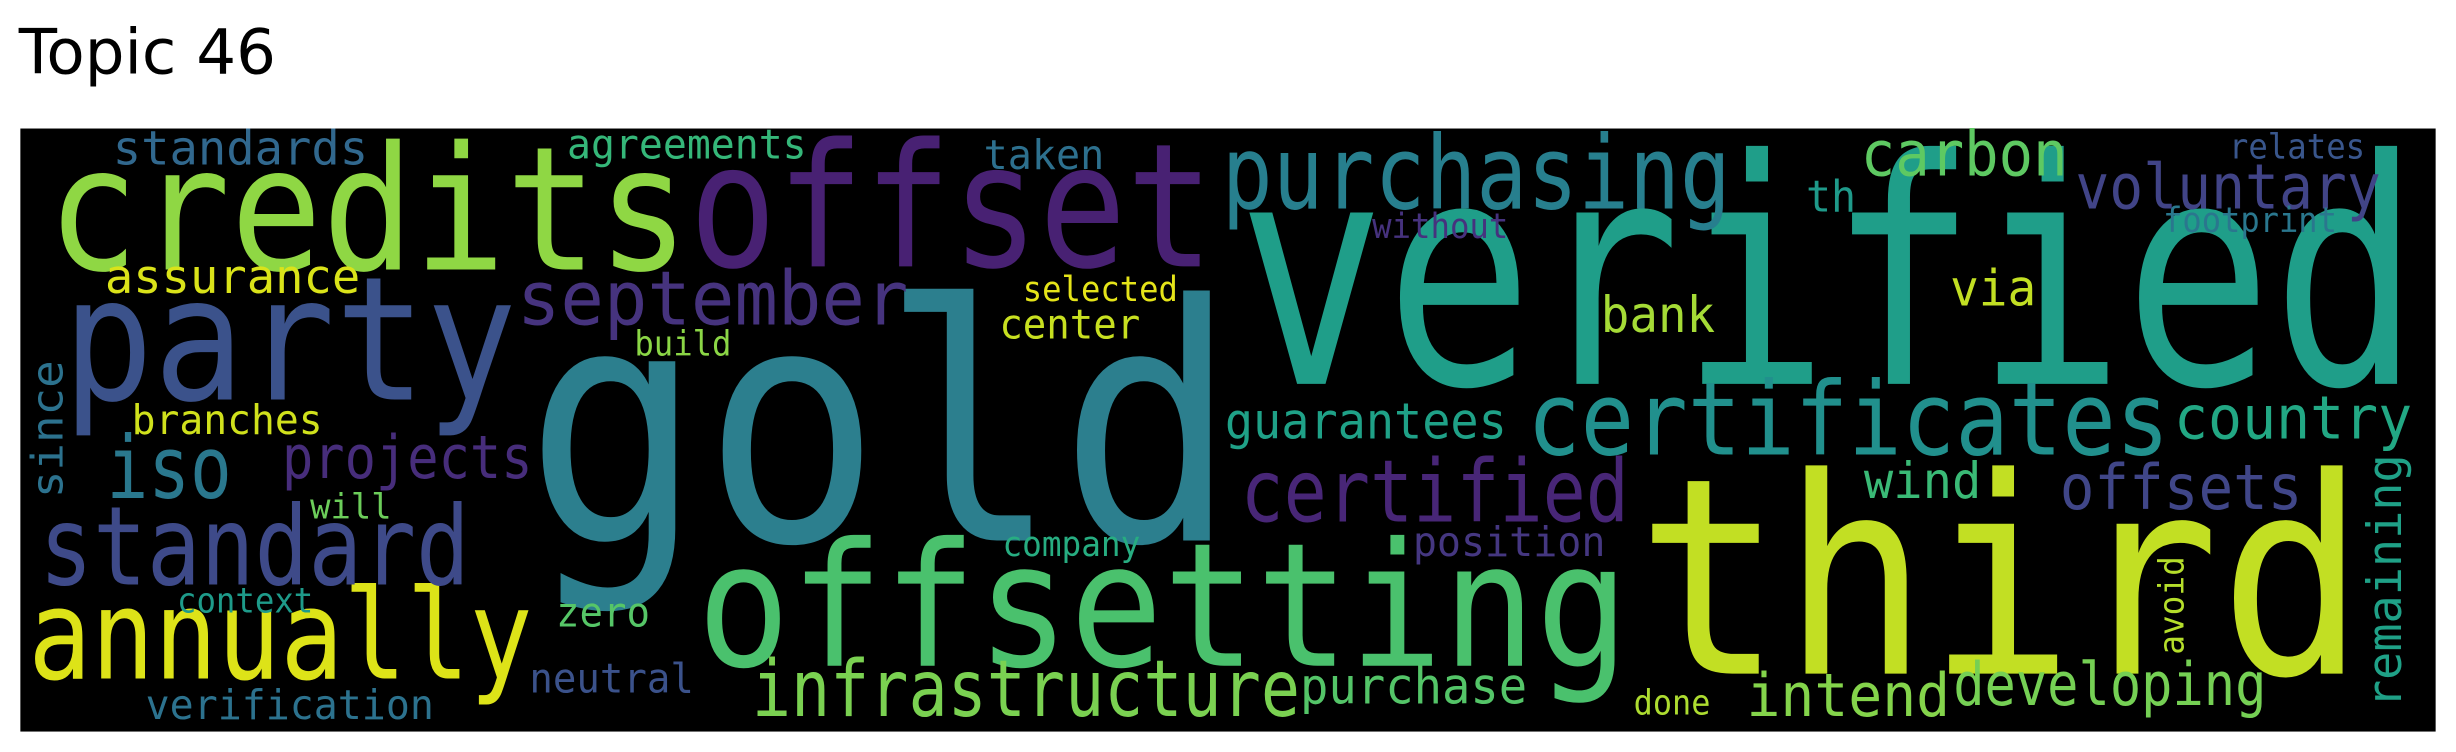  What do you see at coordinates (1964, 154) in the screenshot?
I see `word: carbon` at bounding box center [1964, 154].